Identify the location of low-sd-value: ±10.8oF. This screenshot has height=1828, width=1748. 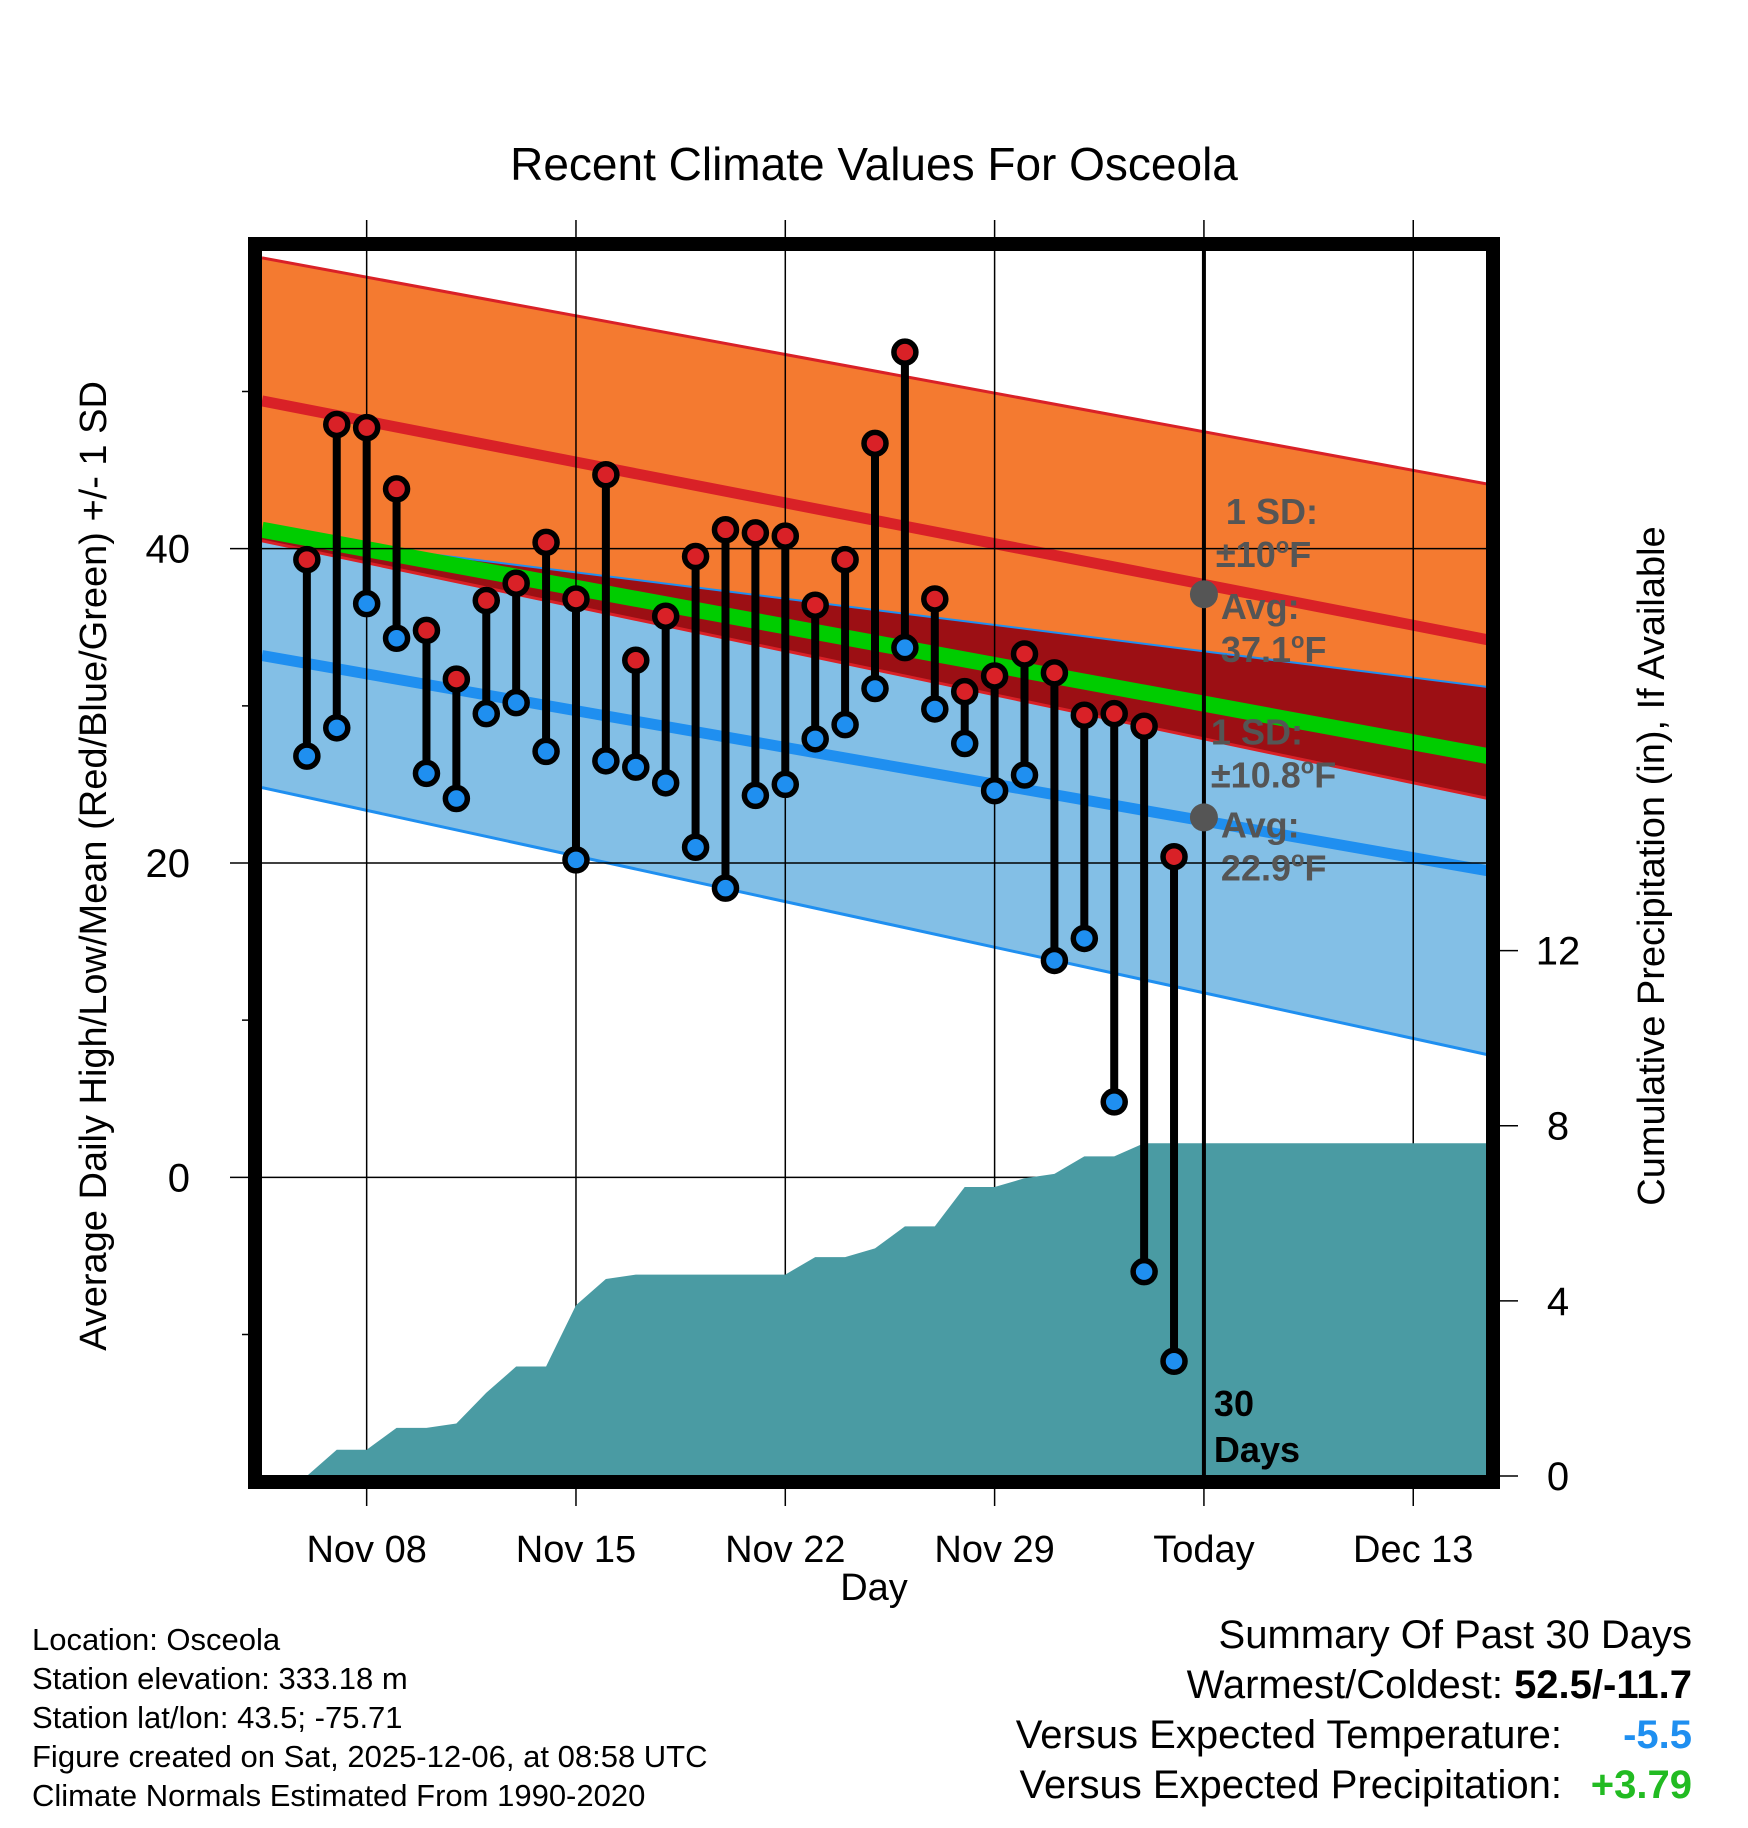
(1273, 774).